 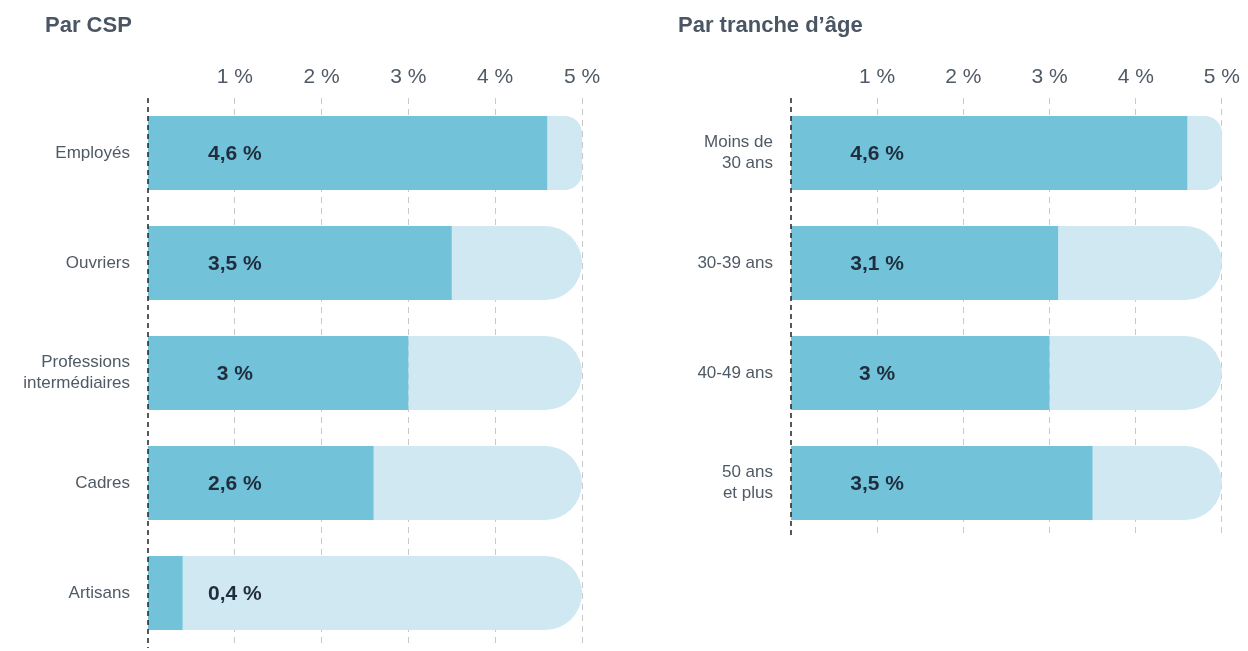 I want to click on y-tick-label: Artisans, so click(x=99, y=592).